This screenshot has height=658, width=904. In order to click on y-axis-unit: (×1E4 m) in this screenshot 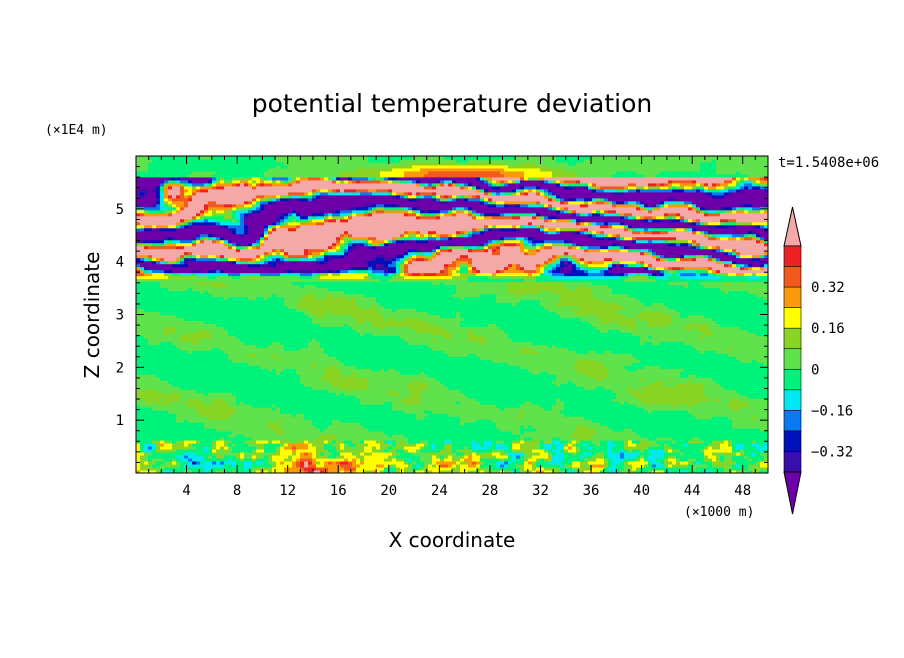, I will do `click(76, 130)`.